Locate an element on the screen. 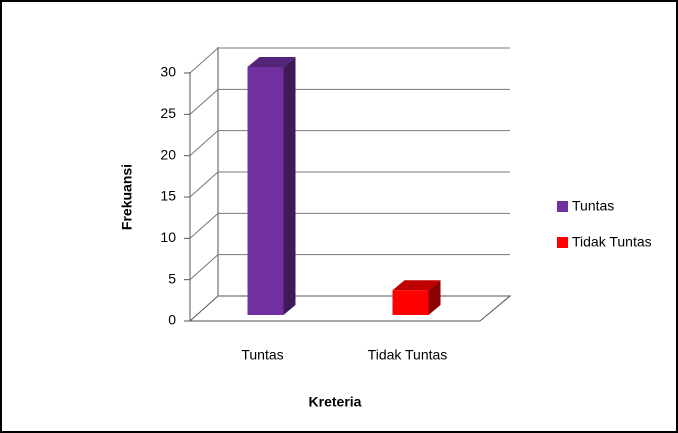  y-tick-label: 25 is located at coordinates (168, 113).